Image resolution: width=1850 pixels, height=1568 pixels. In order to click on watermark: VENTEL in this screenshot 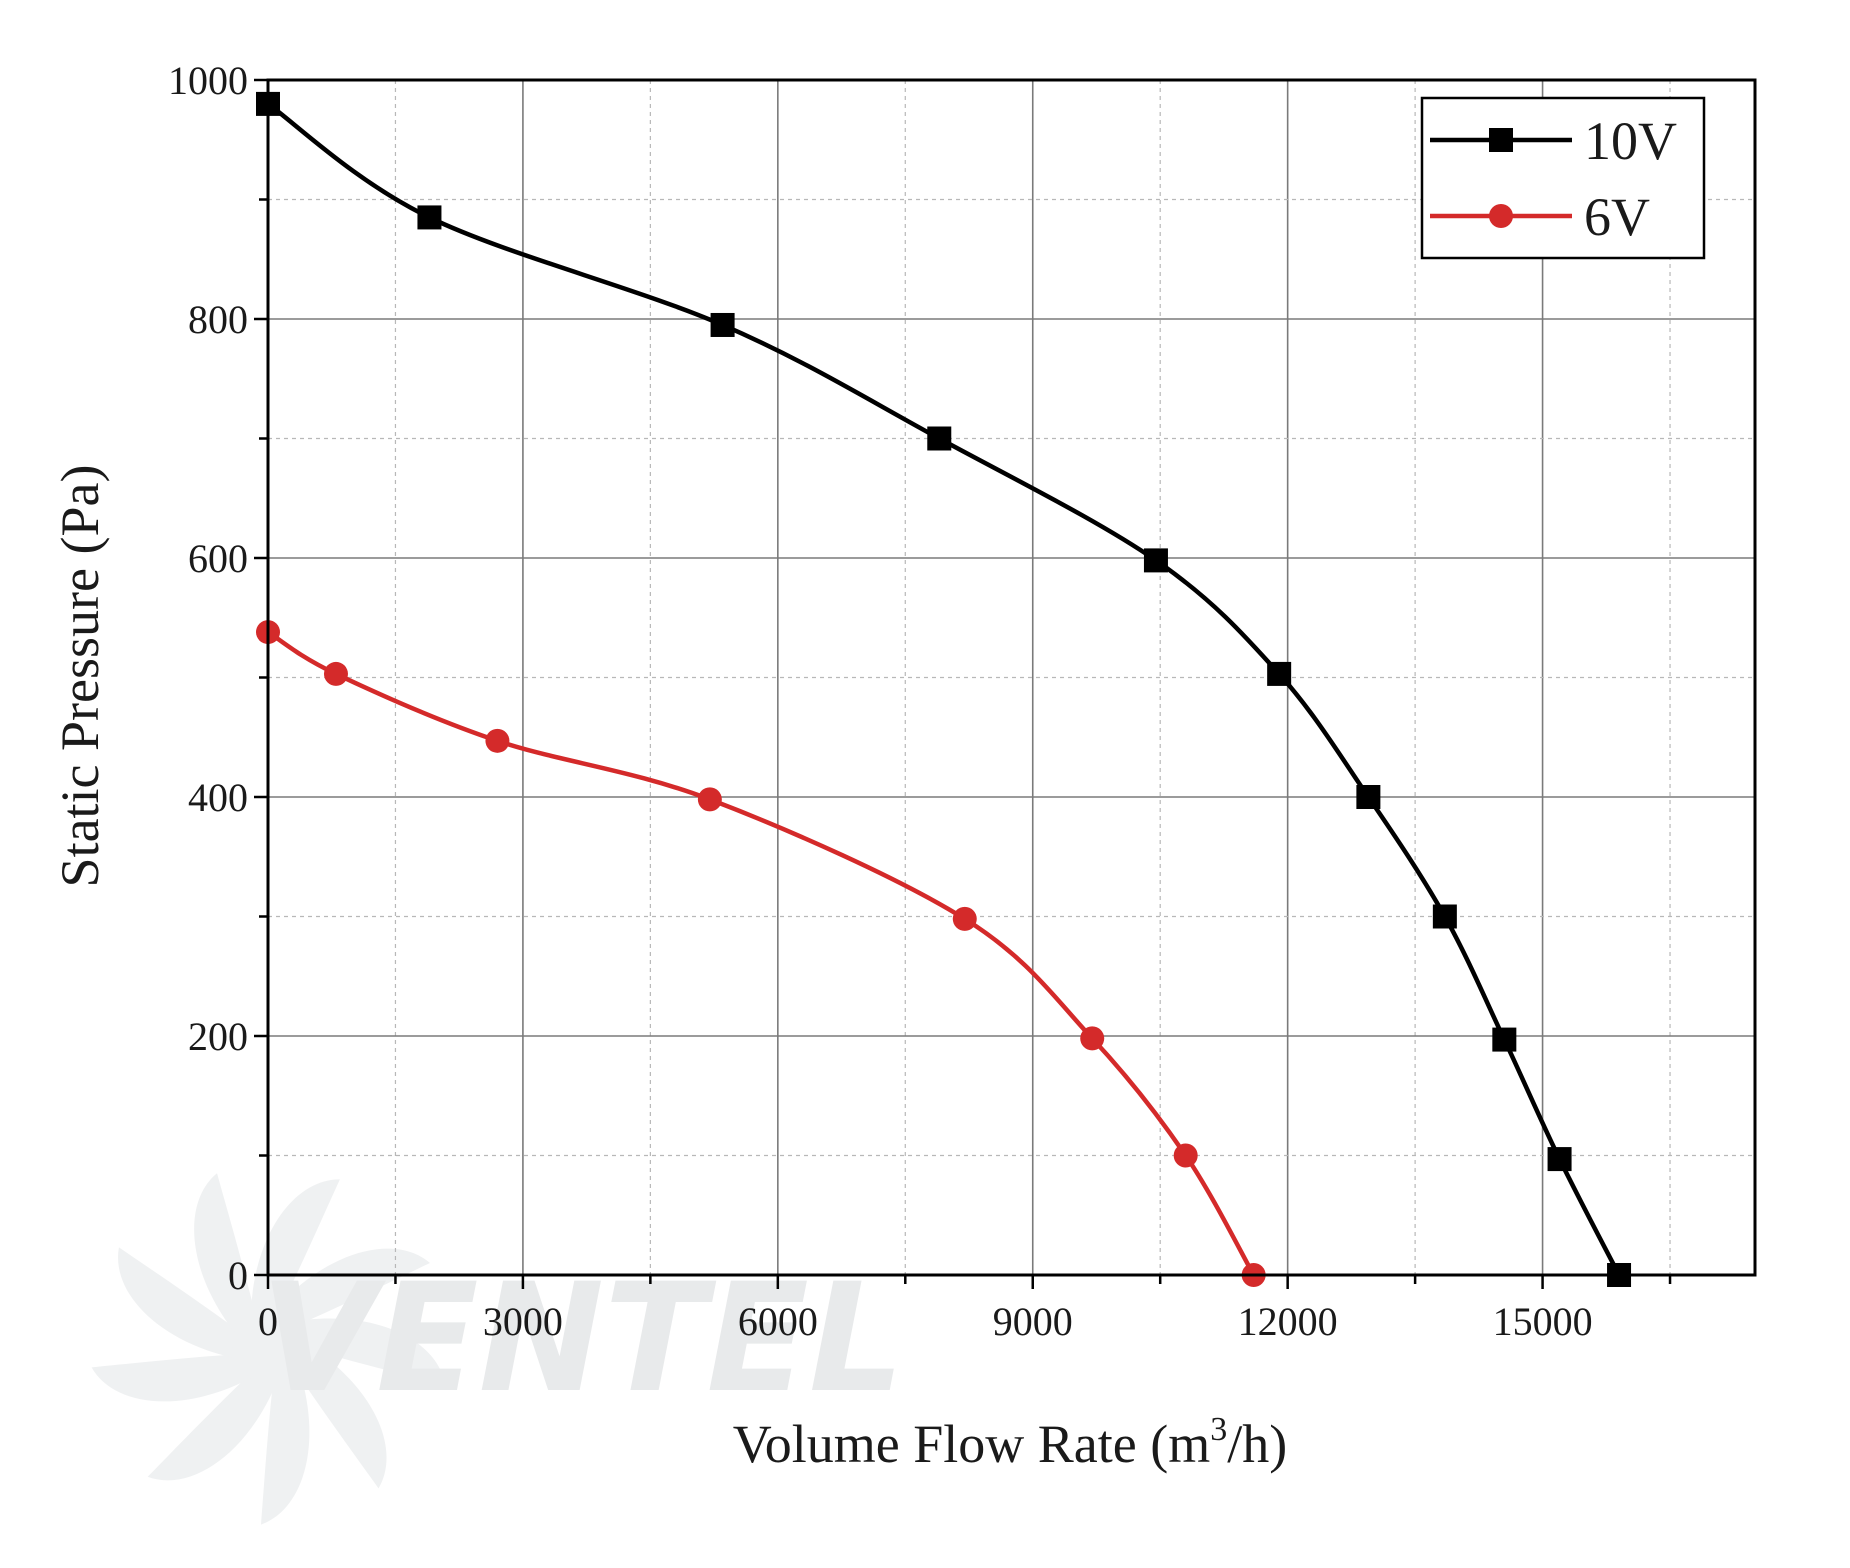, I will do `click(497, 1349)`.